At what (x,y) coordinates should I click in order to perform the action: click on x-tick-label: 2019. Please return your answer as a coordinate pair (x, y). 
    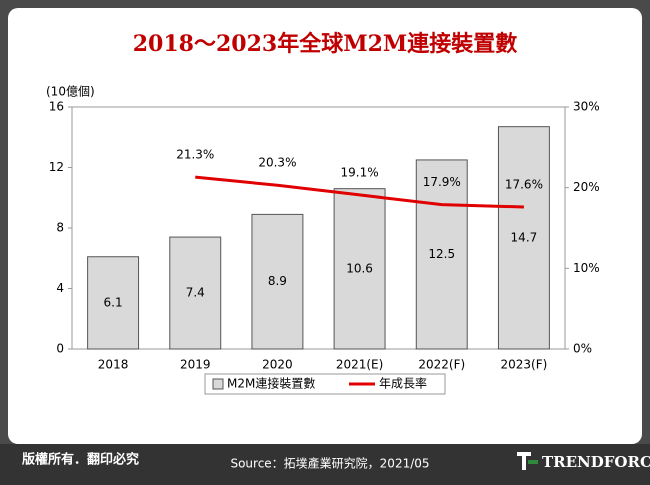
    Looking at the image, I should click on (195, 365).